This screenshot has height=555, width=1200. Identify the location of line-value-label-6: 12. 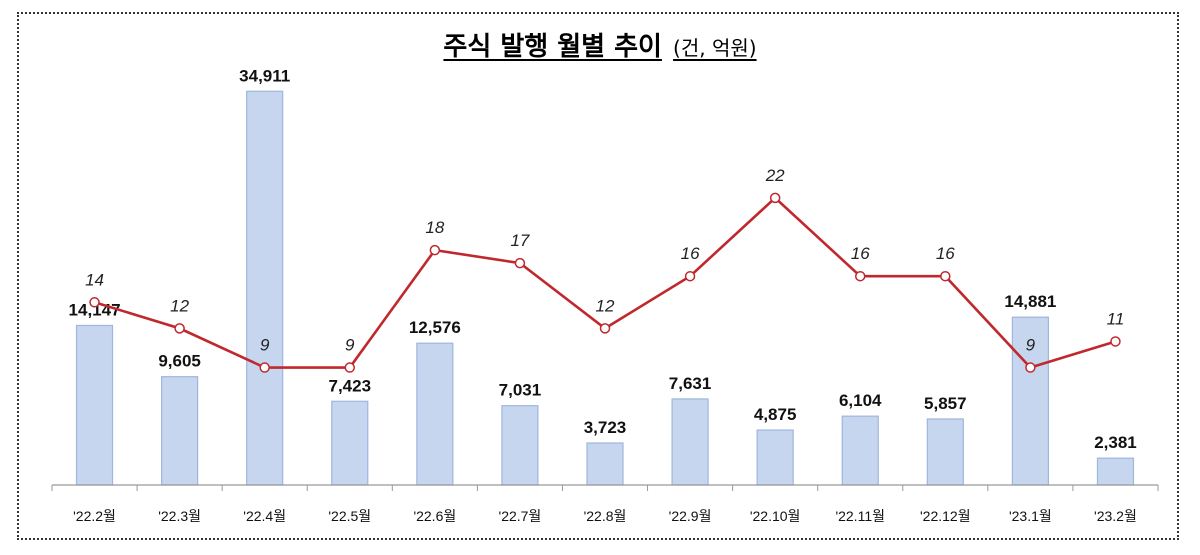
(605, 305).